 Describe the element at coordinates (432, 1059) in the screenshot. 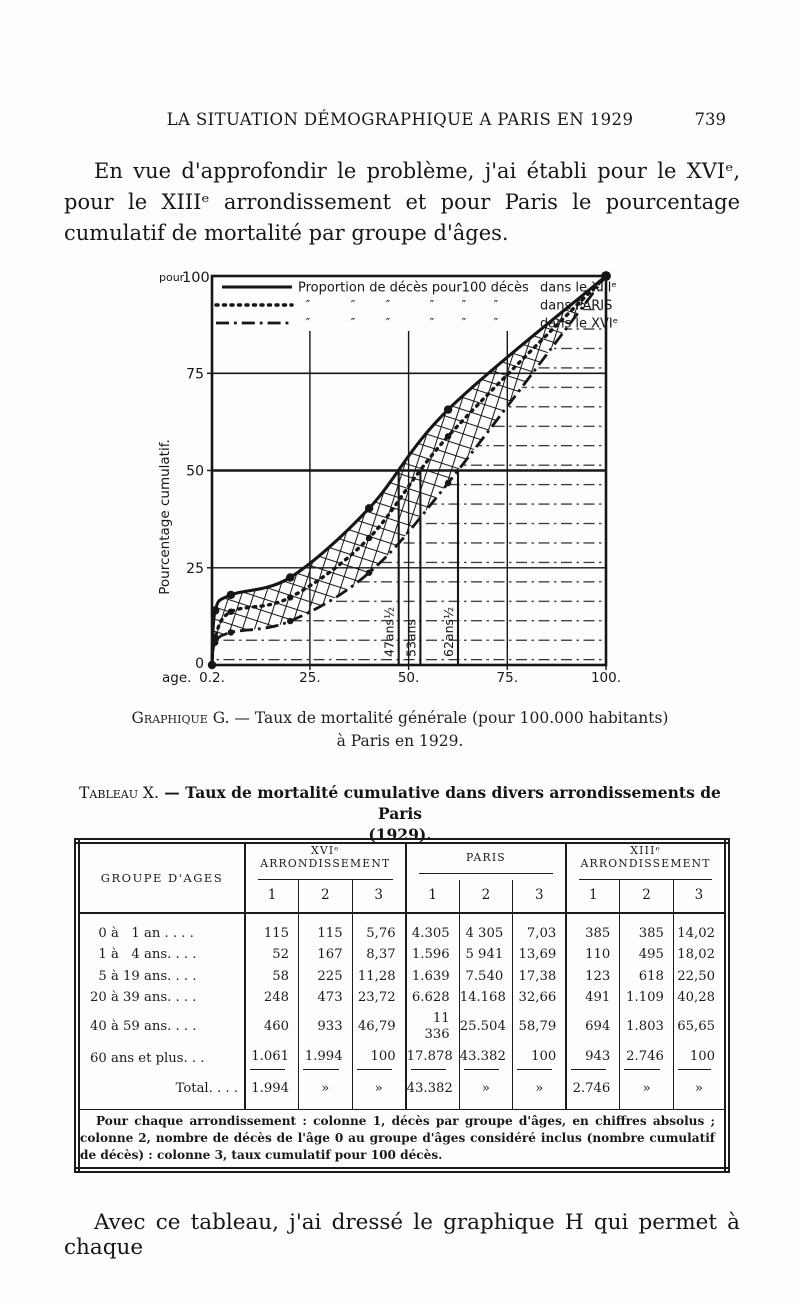

I see `value-cell: 17.878` at that location.